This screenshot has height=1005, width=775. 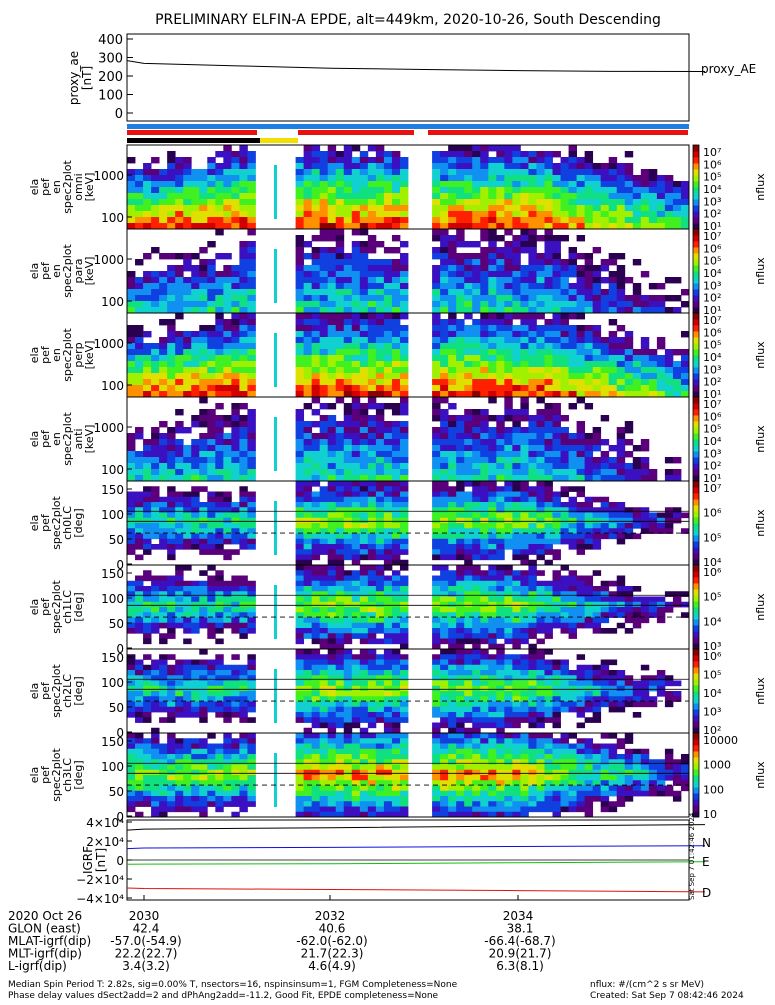 I want to click on colorbar-tick-label: 10⁴, so click(x=712, y=441).